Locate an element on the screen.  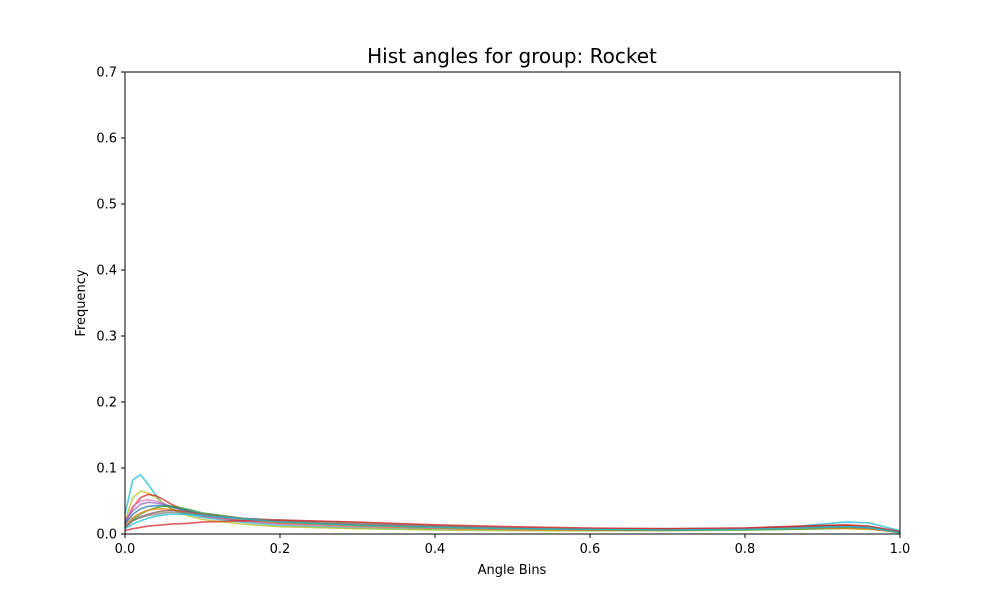
x-tick-label: 0.0 is located at coordinates (125, 549).